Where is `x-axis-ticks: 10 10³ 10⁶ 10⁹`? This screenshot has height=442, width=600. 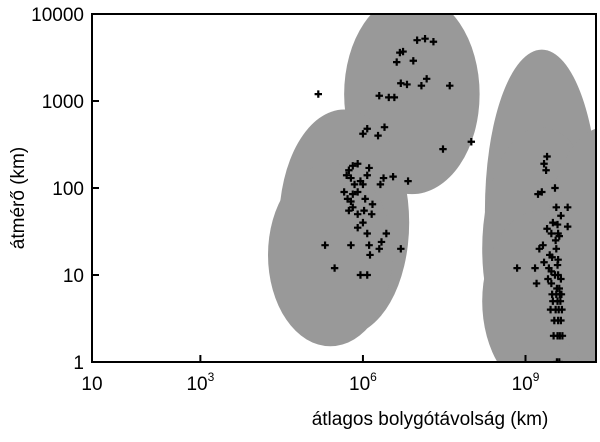 x-axis-ticks: 10 10³ 10⁶ 10⁹ is located at coordinates (310, 375).